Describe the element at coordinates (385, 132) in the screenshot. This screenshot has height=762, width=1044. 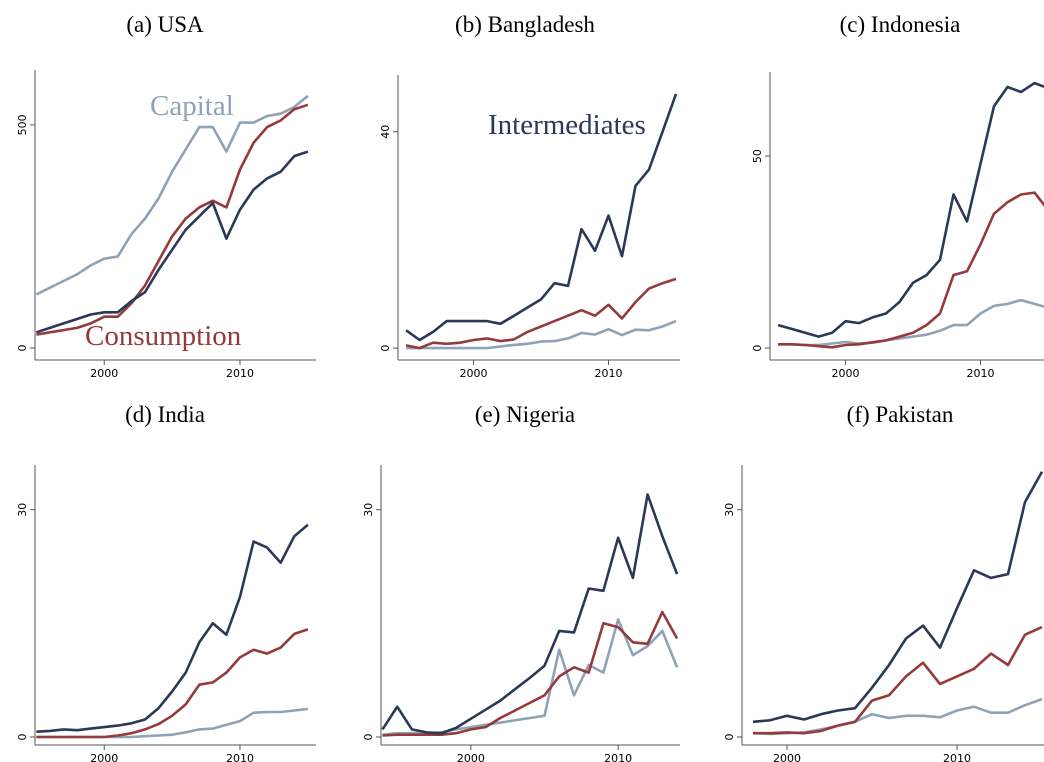
I see `y-tick-label: 40` at that location.